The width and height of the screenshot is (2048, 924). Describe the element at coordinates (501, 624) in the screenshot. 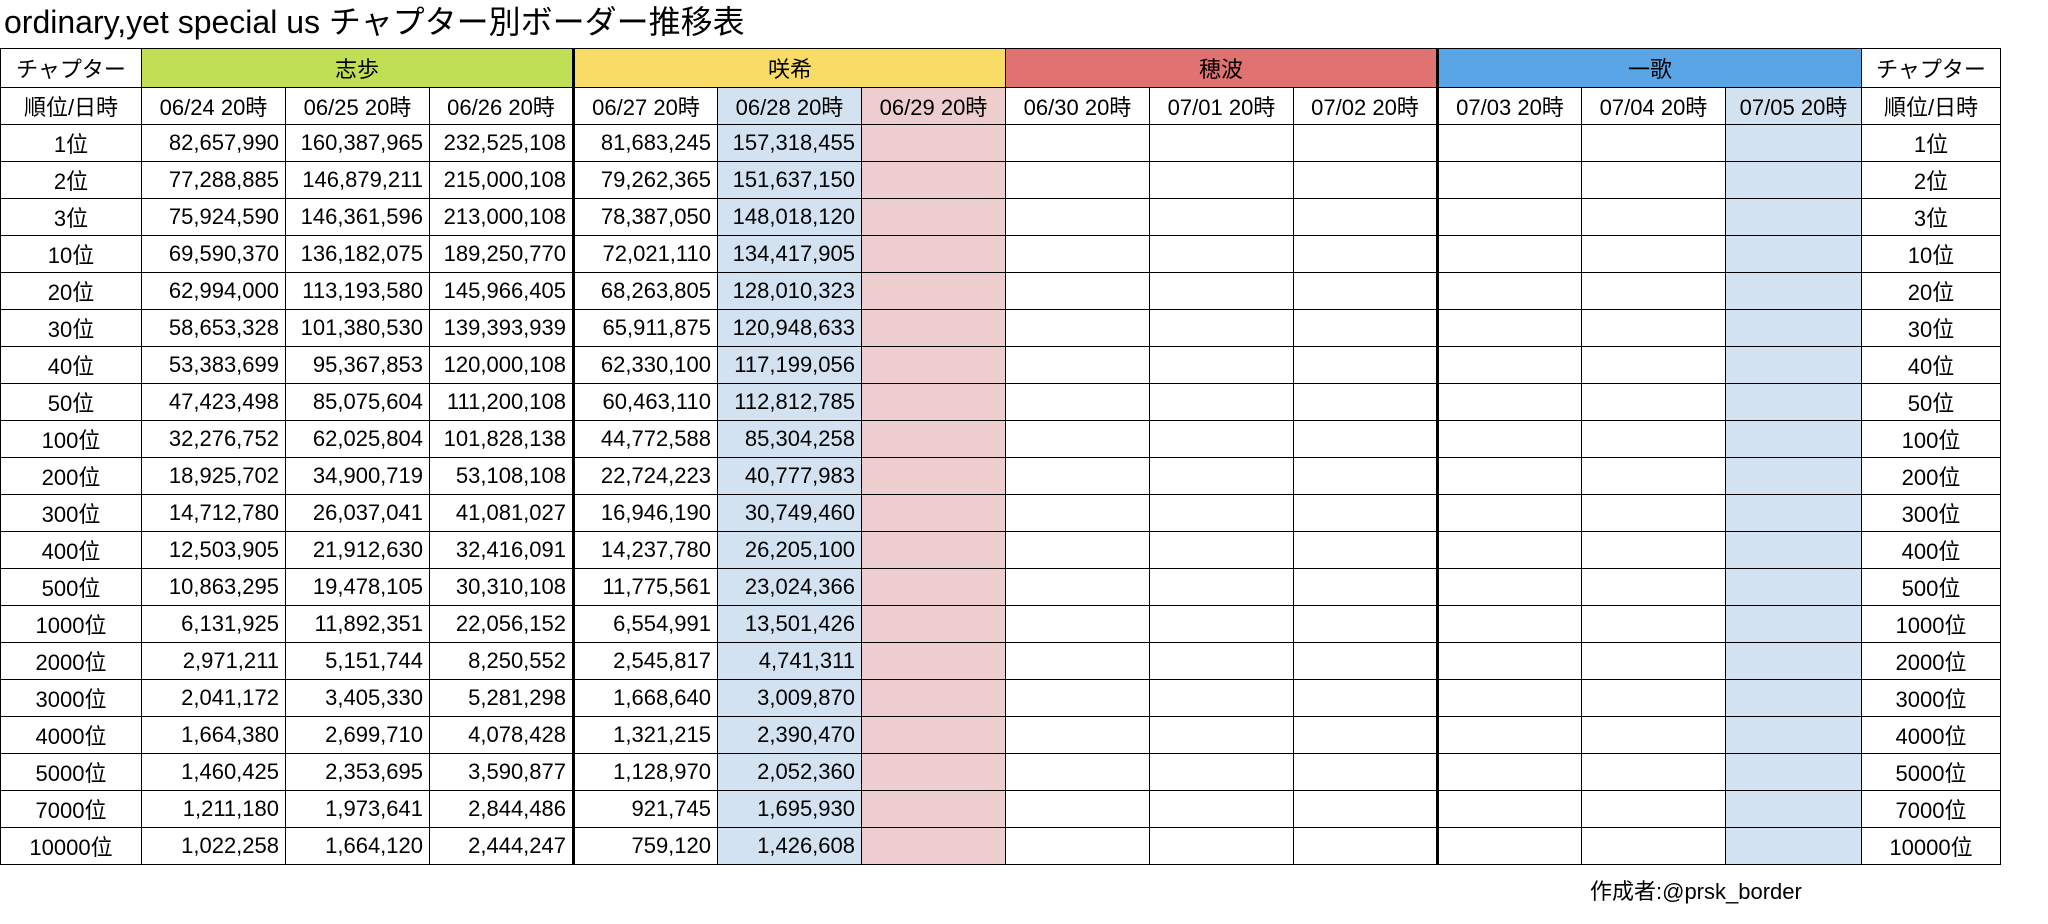

I see `border-value-cell: 22,056,152` at that location.